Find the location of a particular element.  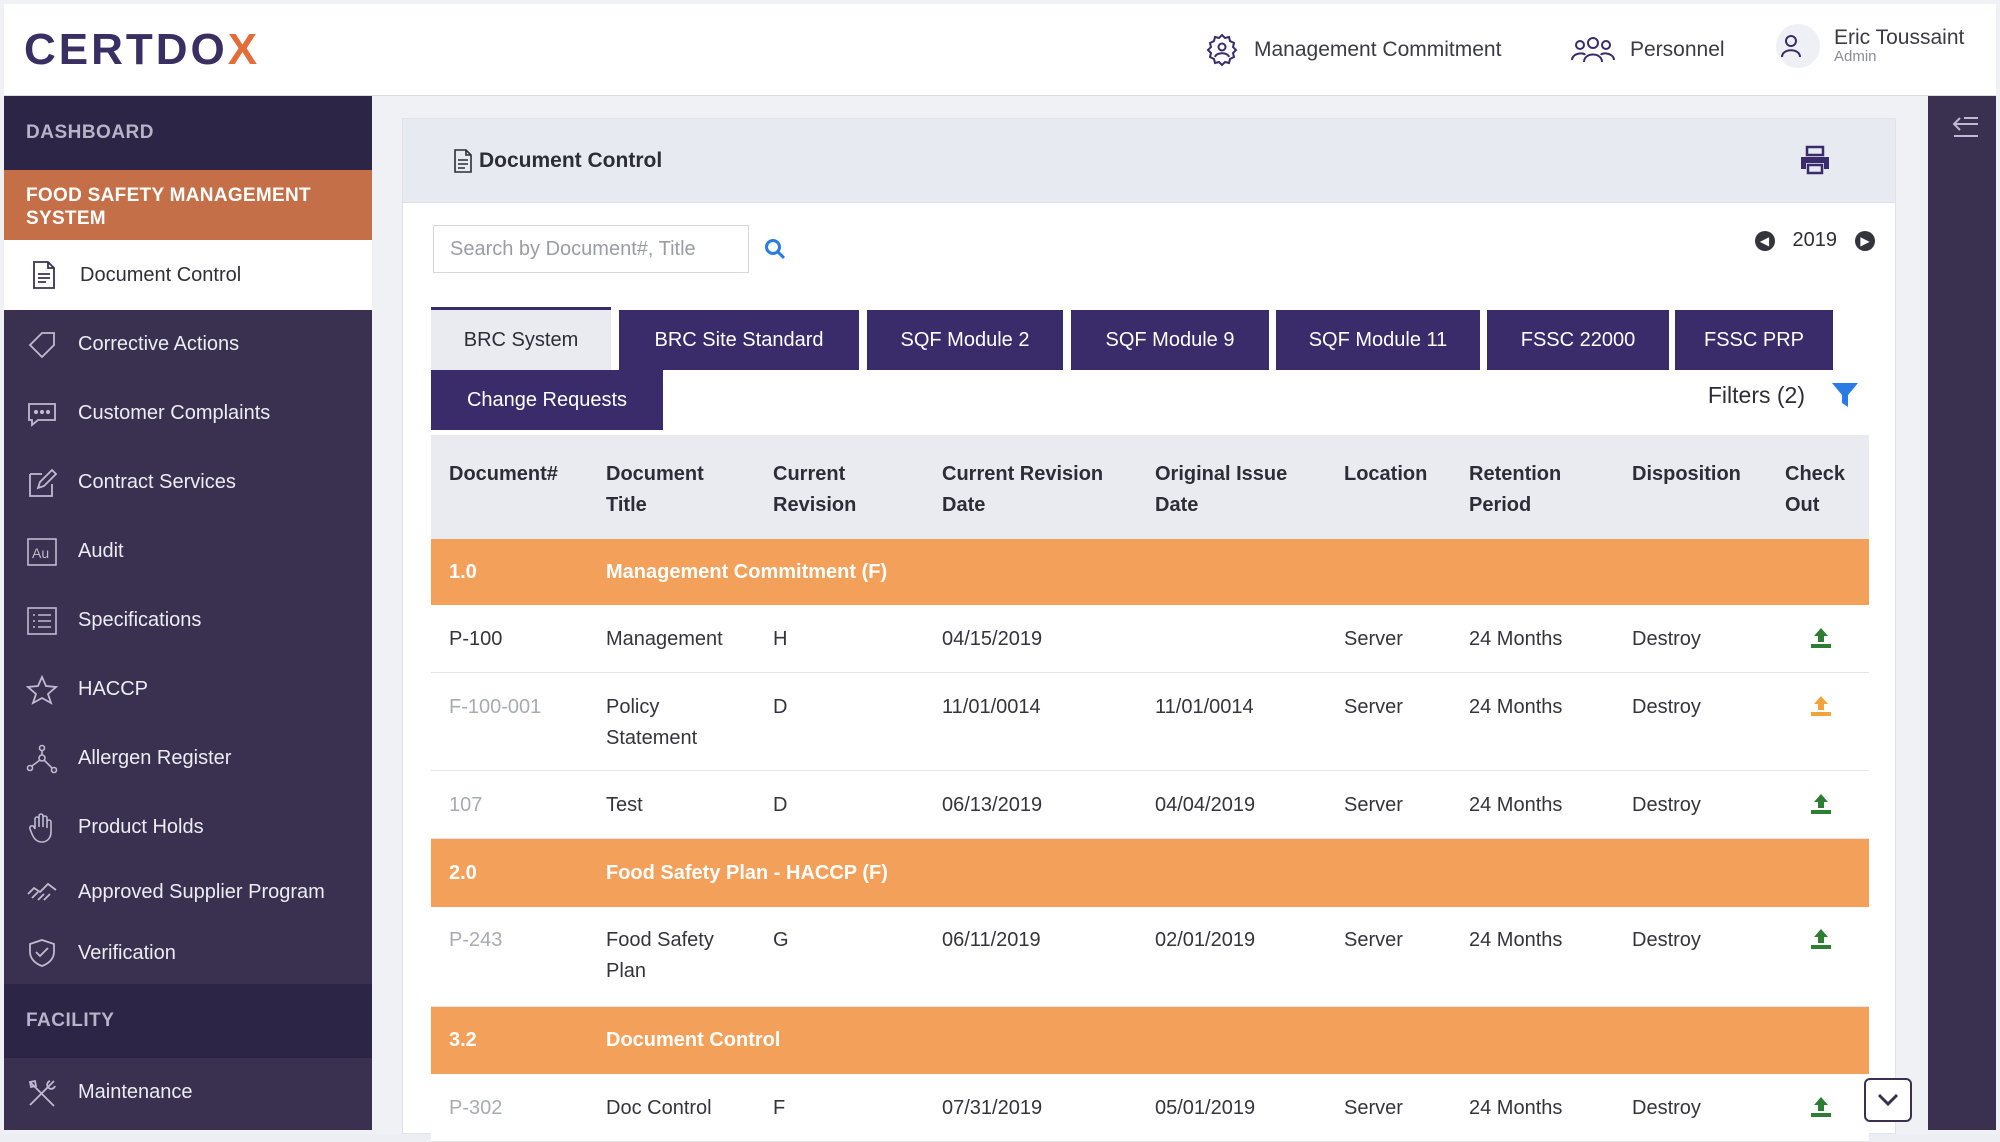

scroll-down-button is located at coordinates (1888, 1100).